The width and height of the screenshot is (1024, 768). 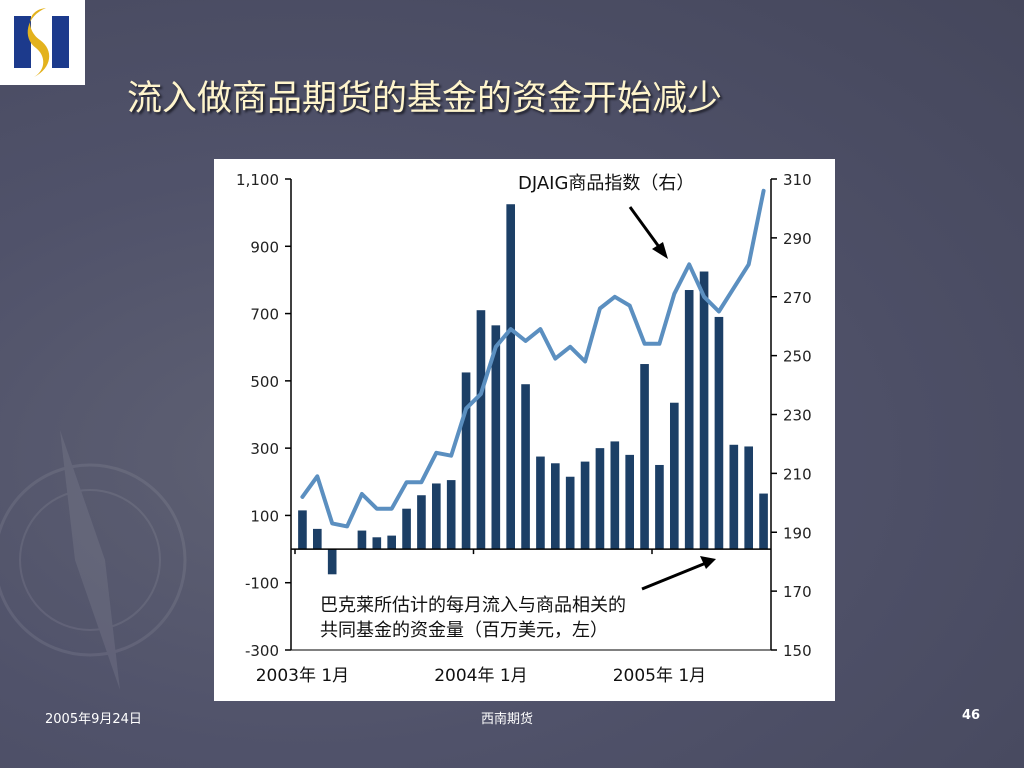 What do you see at coordinates (480, 676) in the screenshot?
I see `x-tick-label: 2004年 1月` at bounding box center [480, 676].